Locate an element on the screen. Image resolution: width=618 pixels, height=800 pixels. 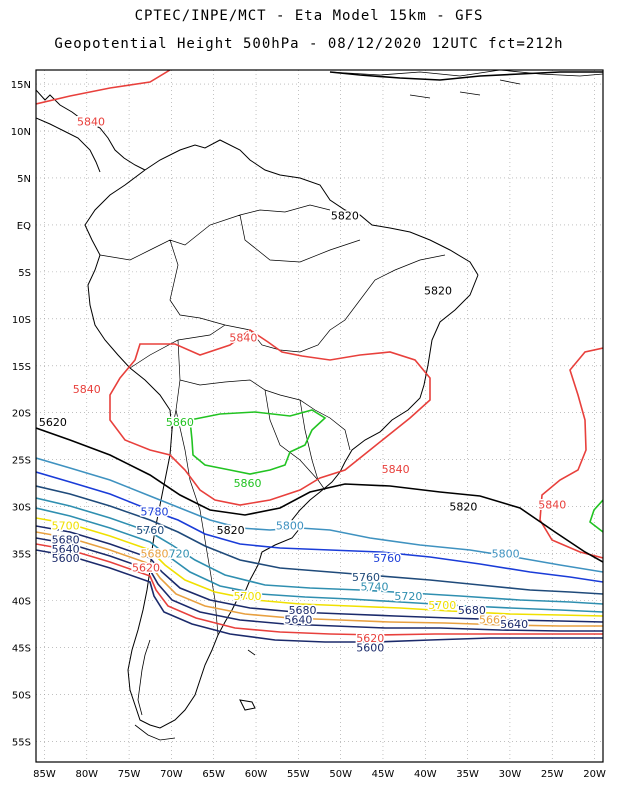
contour-5840-atlantic is located at coordinates (571, 453).